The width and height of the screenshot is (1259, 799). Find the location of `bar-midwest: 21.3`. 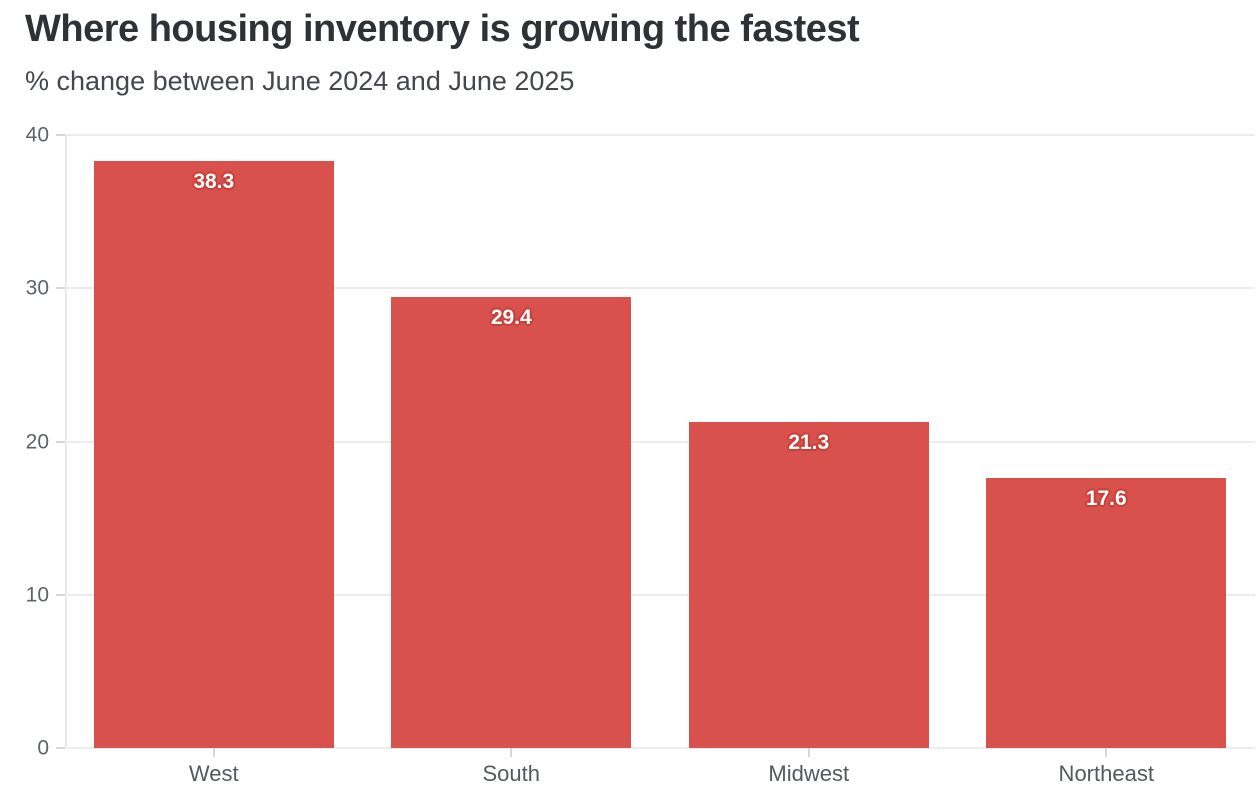

bar-midwest: 21.3 is located at coordinates (808, 584).